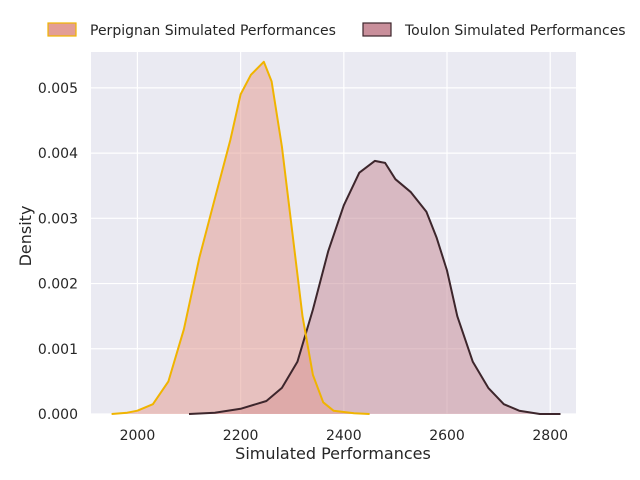 This screenshot has height=480, width=640. I want to click on x-tick-label-0: 2000, so click(138, 436).